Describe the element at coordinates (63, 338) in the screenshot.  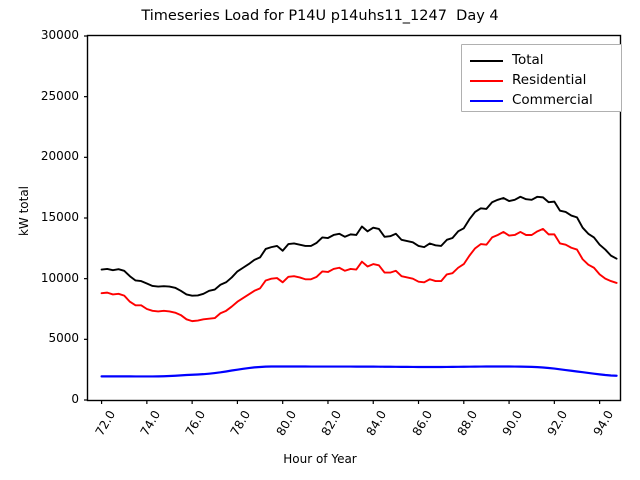
I see `y-tick-label: 5000` at that location.